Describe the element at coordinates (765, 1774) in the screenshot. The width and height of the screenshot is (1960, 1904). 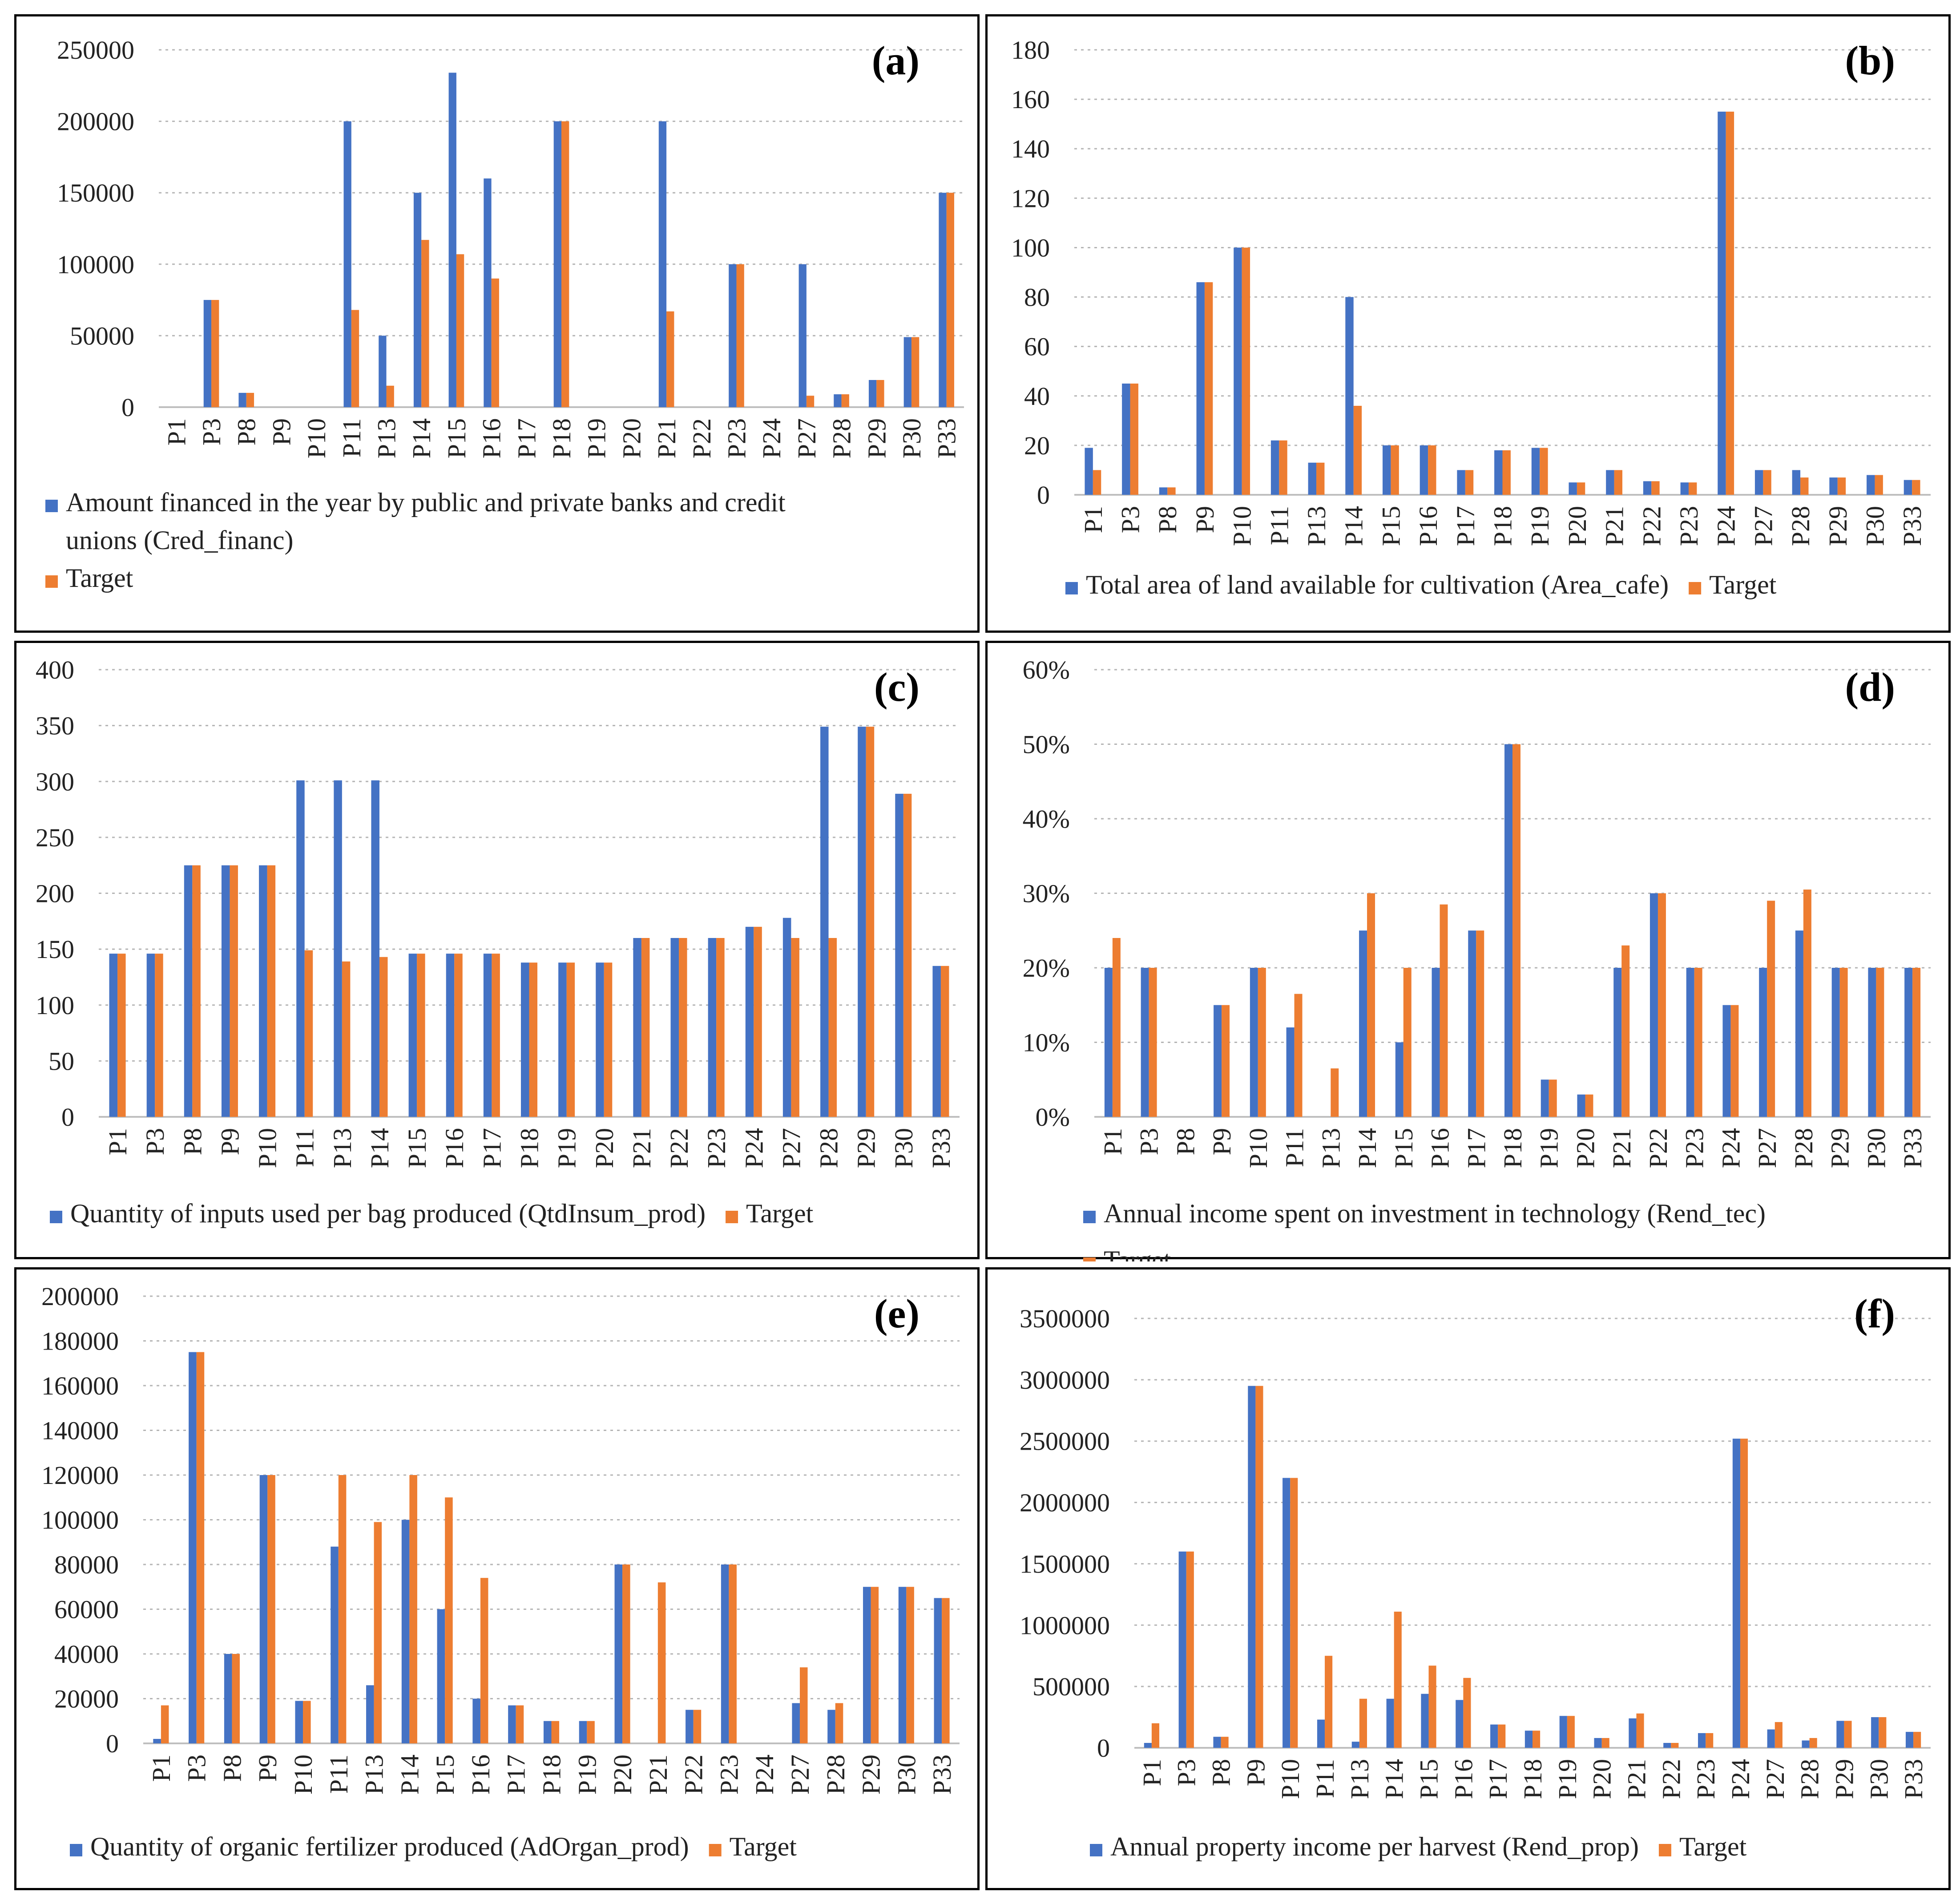
I see `x-tick-label: P24` at that location.